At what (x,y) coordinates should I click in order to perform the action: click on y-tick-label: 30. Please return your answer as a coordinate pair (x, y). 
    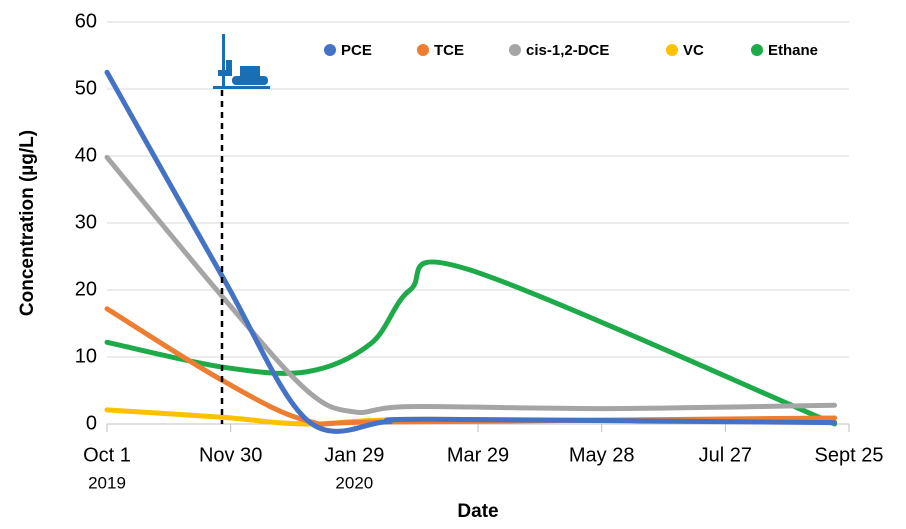
    Looking at the image, I should click on (86, 222).